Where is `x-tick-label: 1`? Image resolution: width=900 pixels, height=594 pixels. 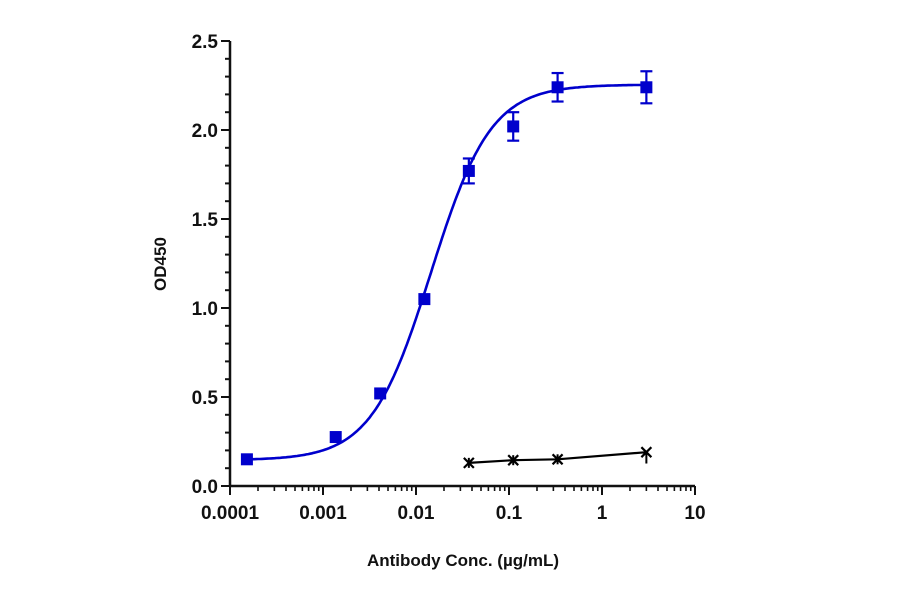
x-tick-label: 1 is located at coordinates (602, 513).